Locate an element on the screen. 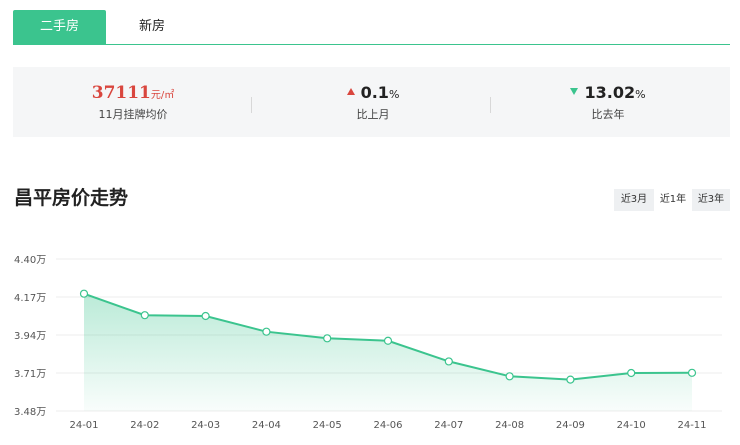 This screenshot has width=740, height=445. range-1-year-button: 近1年 is located at coordinates (673, 200).